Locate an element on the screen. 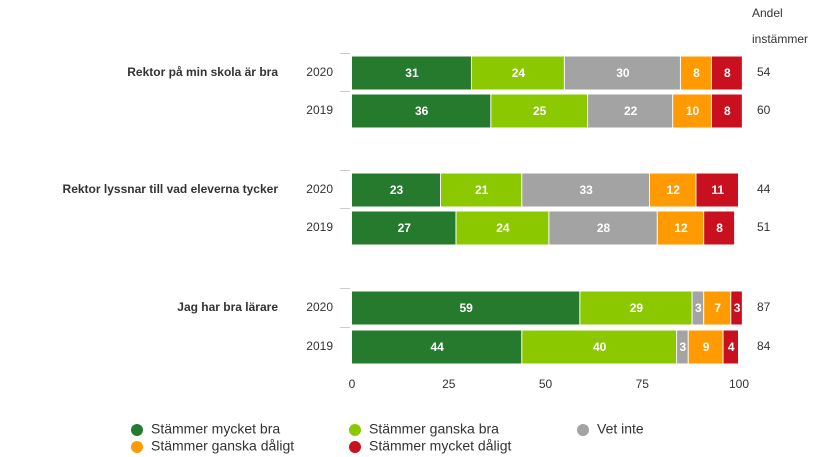 Image resolution: width=830 pixels, height=457 pixels. question-label: Jag har bra lärare is located at coordinates (227, 307).